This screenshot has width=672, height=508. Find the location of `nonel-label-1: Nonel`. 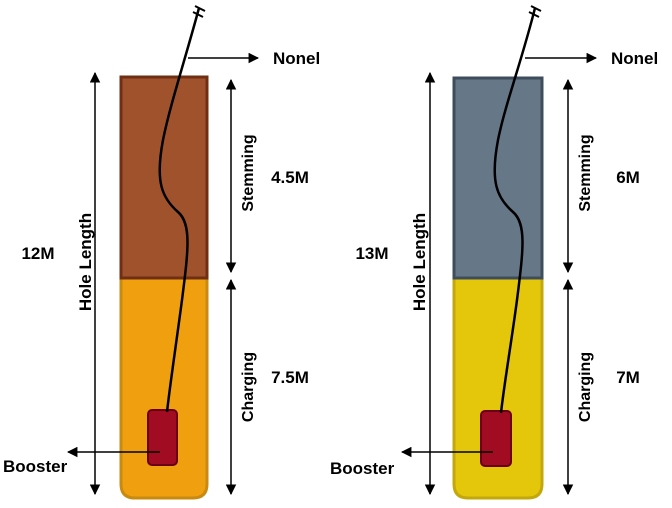

nonel-label-1: Nonel is located at coordinates (296, 58).